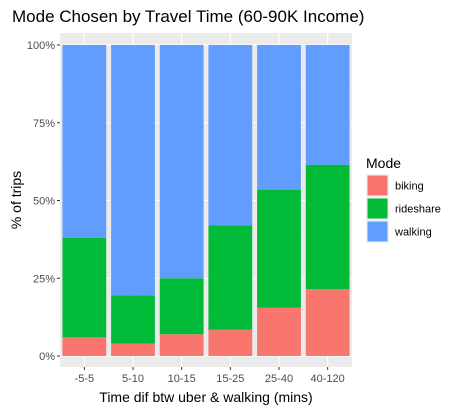 This screenshot has height=413, width=466. I want to click on x-tick-label: 5-10, so click(133, 379).